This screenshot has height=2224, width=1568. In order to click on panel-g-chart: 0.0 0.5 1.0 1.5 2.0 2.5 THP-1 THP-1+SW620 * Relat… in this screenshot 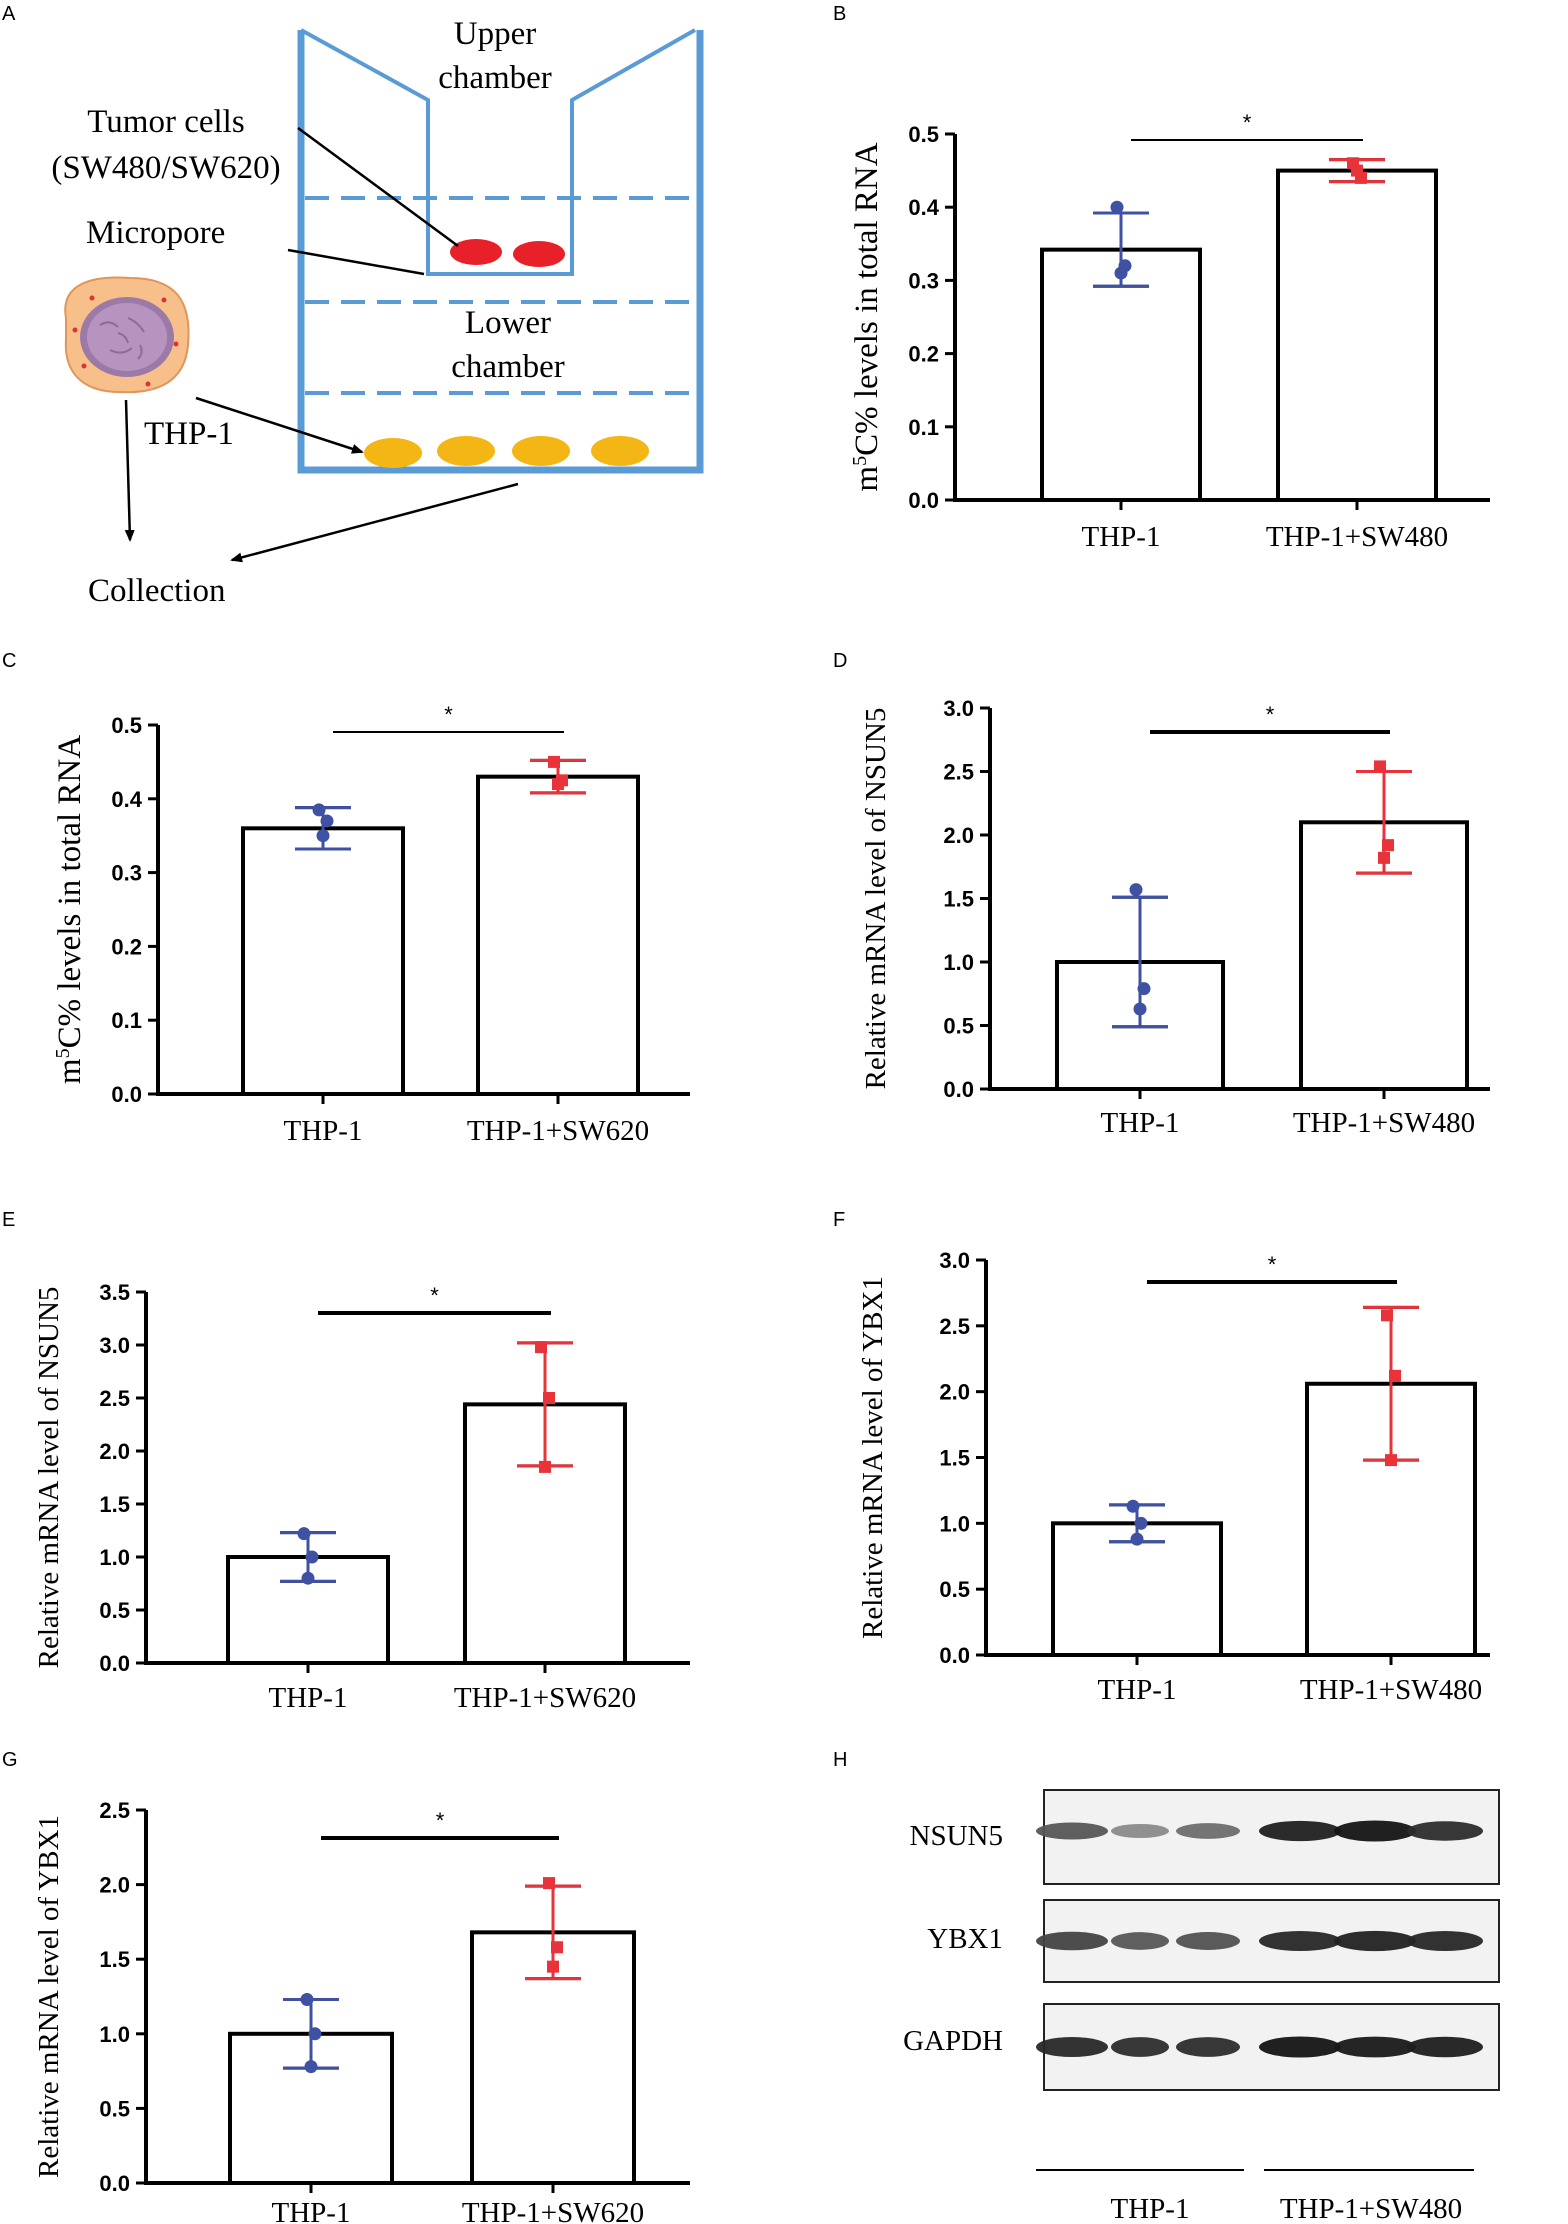, I will do `click(361, 2011)`.